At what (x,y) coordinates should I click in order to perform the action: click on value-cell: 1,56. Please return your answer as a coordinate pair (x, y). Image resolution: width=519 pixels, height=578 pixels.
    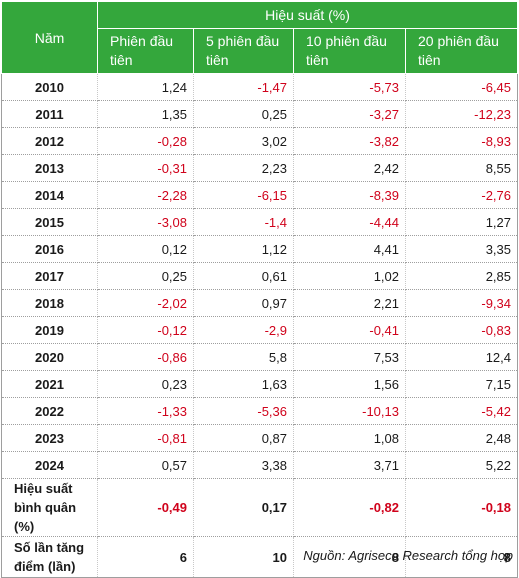
    Looking at the image, I should click on (349, 384).